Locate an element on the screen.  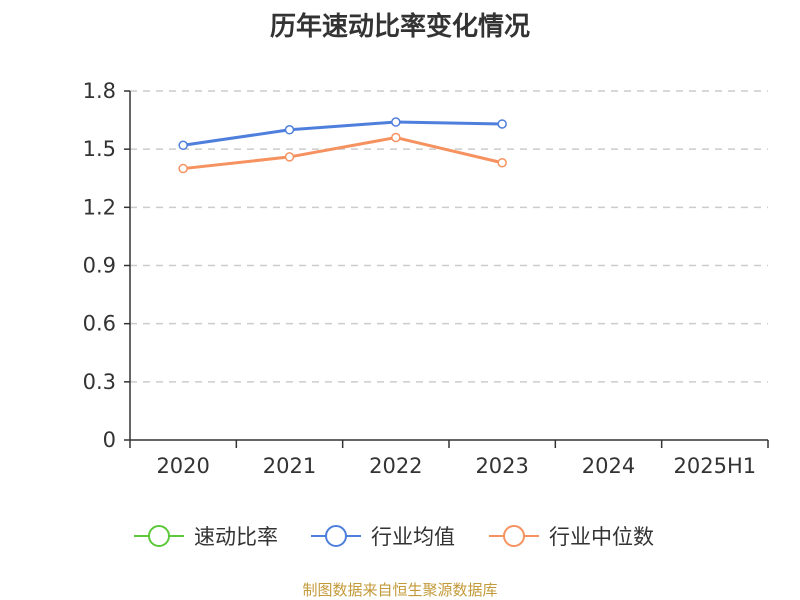
y-tick-label: 0.6 is located at coordinates (99, 324).